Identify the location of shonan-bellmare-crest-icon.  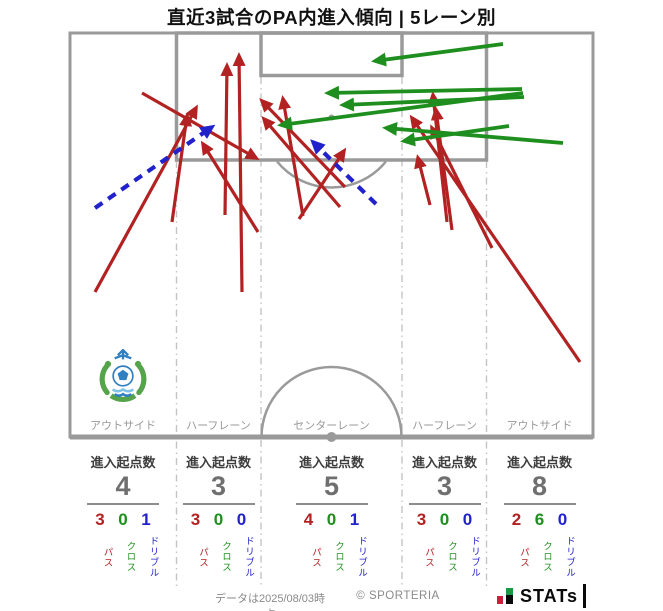
(123, 375).